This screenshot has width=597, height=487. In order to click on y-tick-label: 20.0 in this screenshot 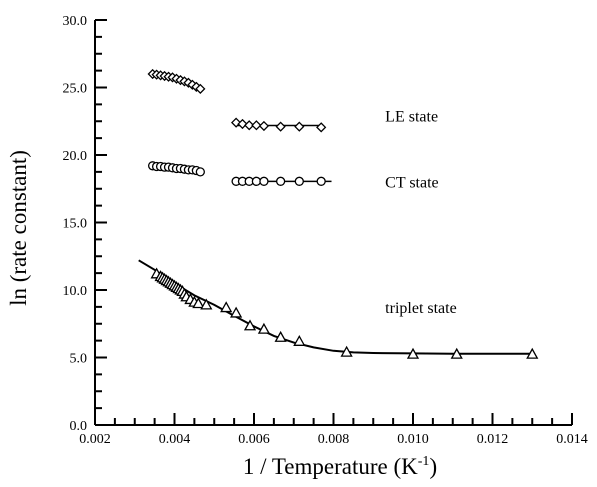, I will do `click(75, 156)`.